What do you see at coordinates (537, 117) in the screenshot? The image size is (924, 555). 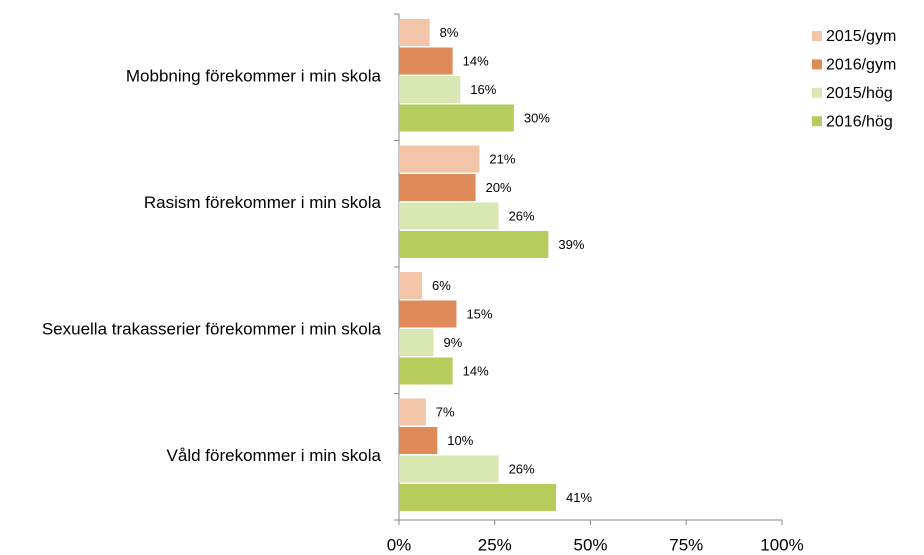 I see `value-label: 30%` at bounding box center [537, 117].